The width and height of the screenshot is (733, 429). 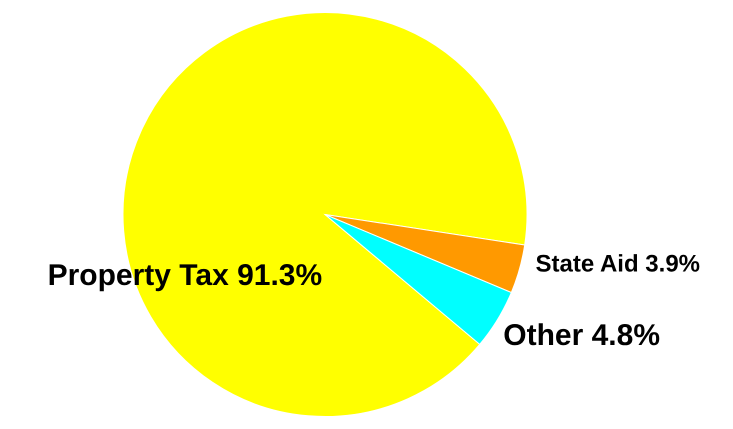 What do you see at coordinates (581, 335) in the screenshot?
I see `slice-label: Other 4.8%` at bounding box center [581, 335].